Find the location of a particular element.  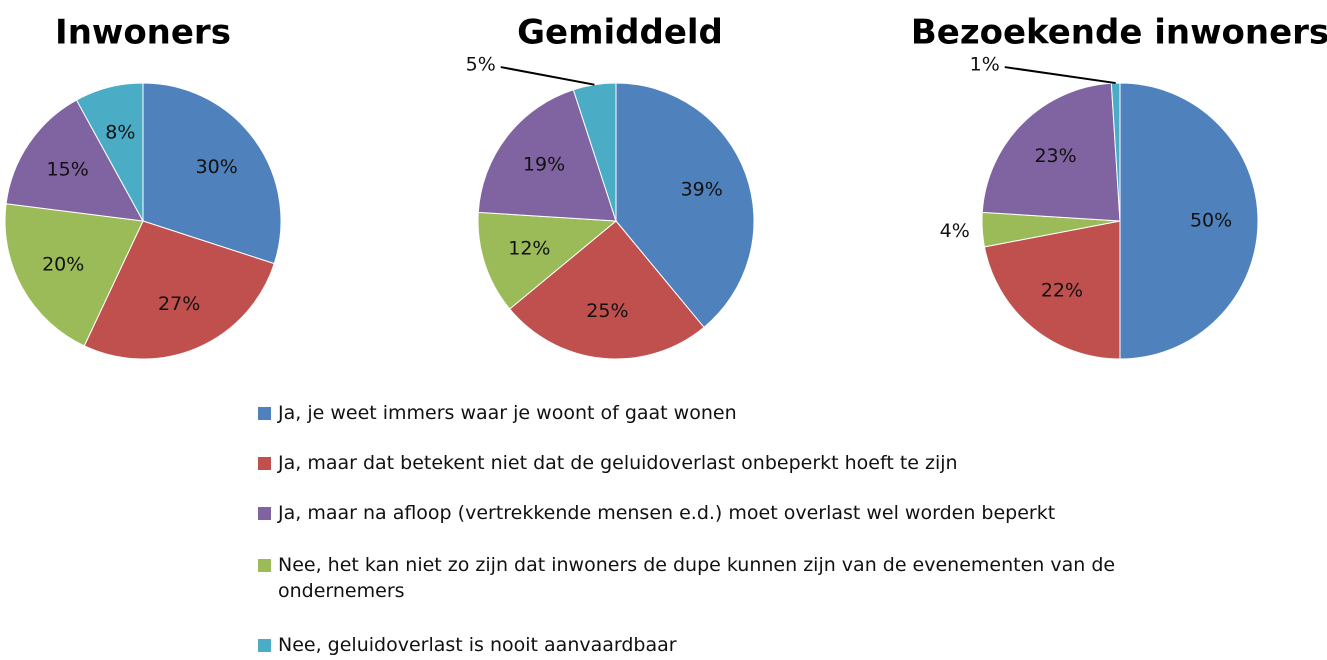

data-label: 4% is located at coordinates (955, 231).